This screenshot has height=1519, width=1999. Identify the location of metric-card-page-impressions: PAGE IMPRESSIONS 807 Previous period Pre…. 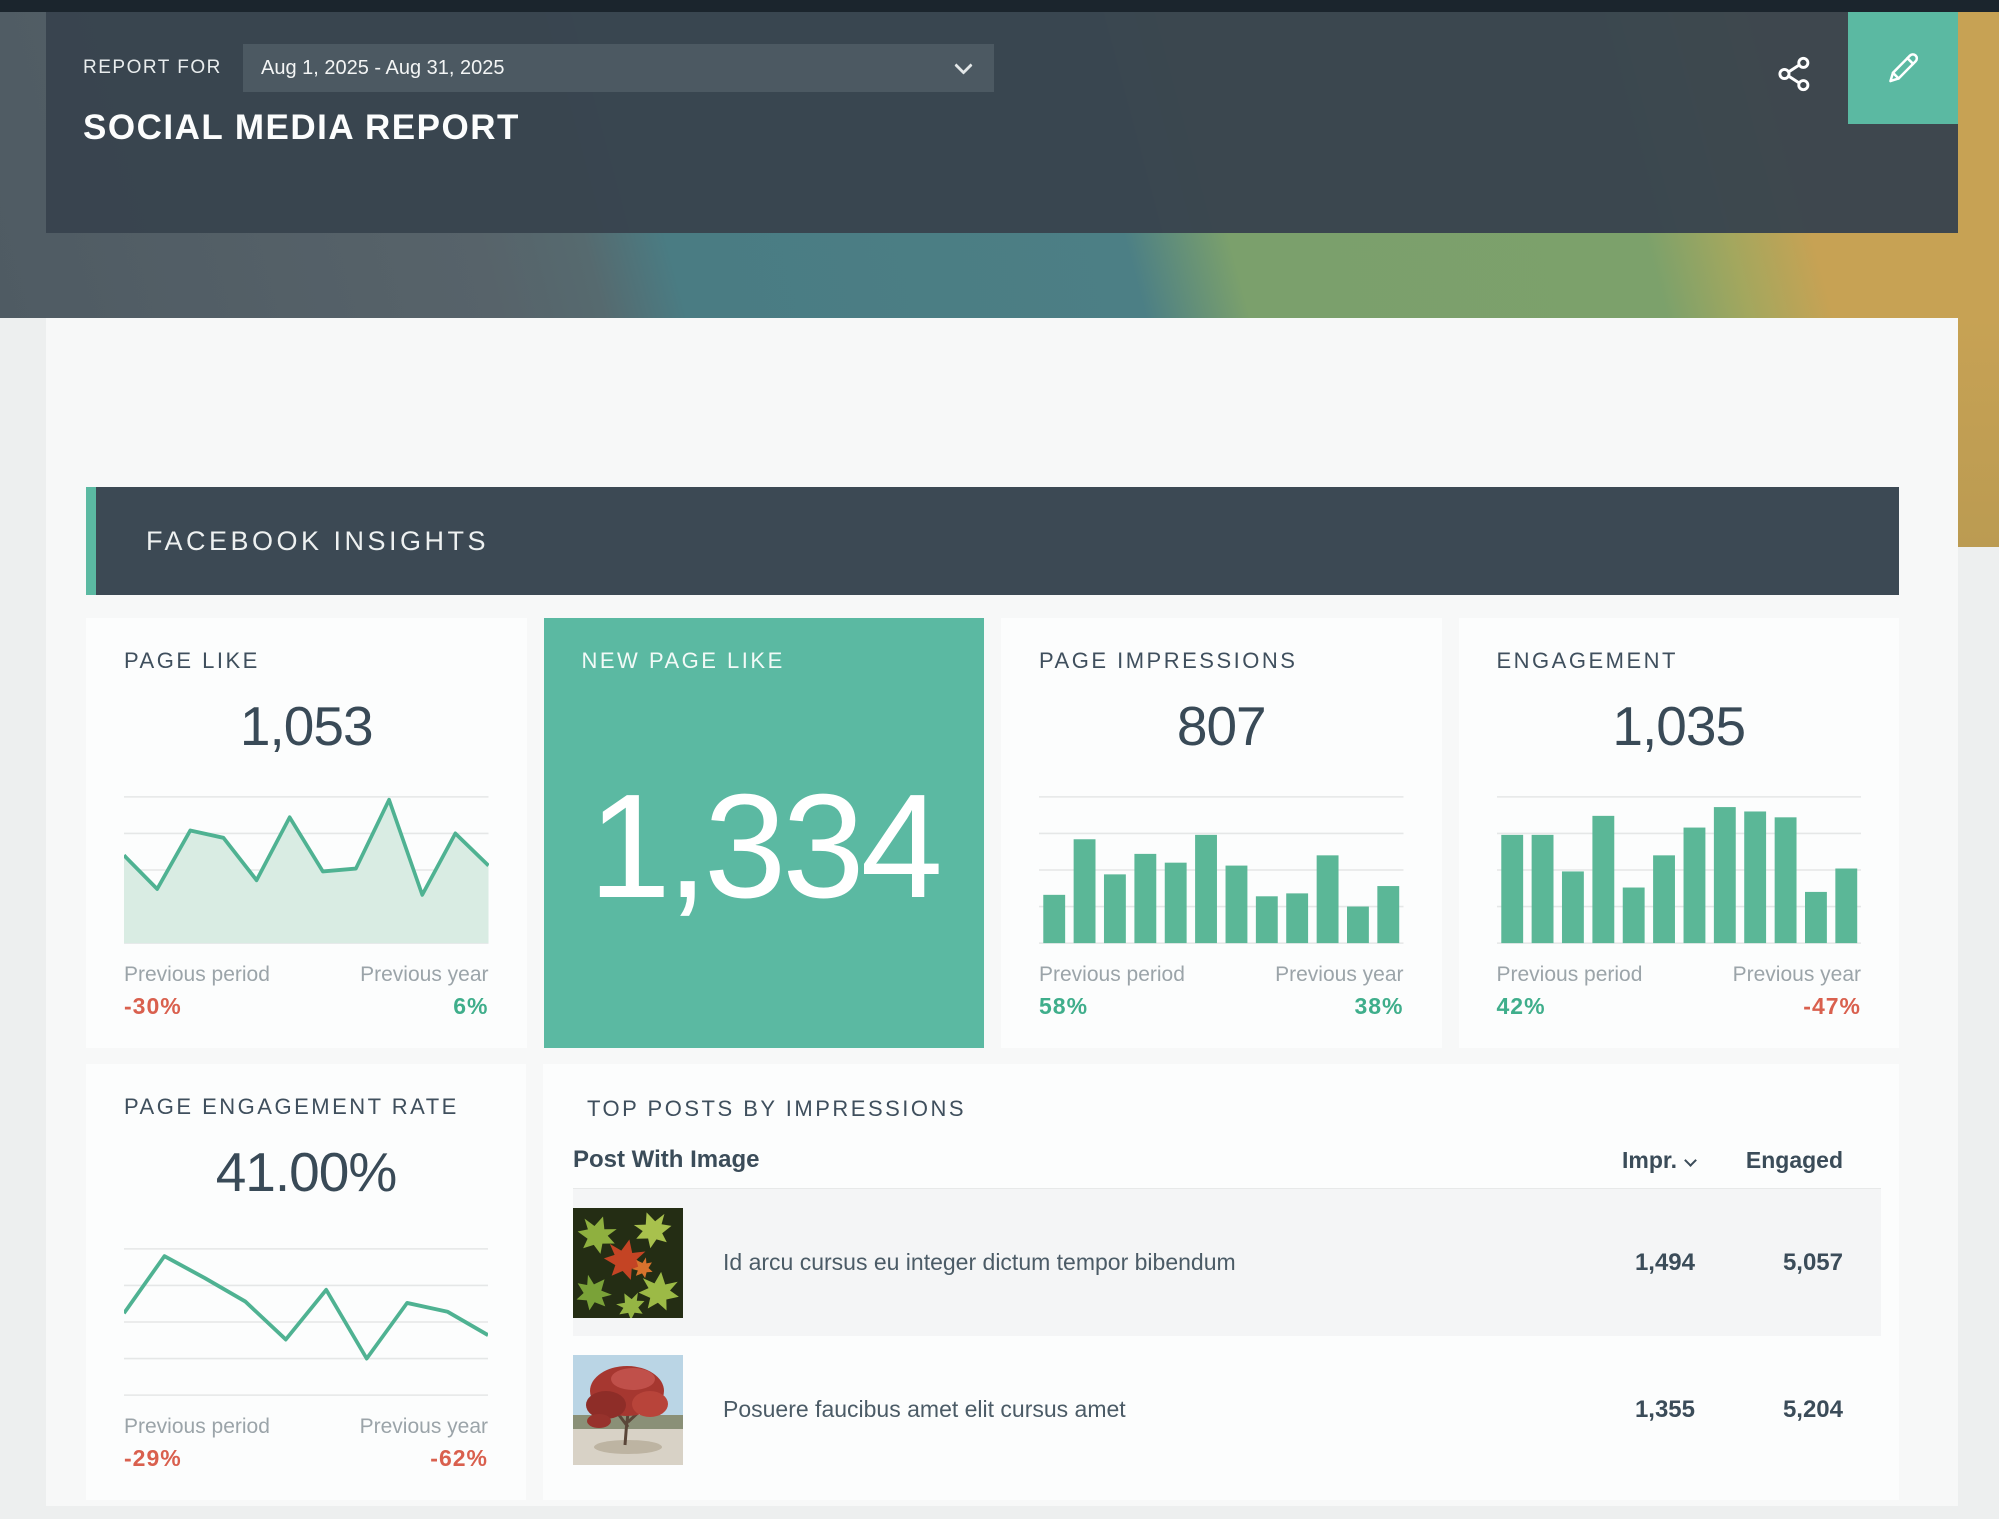
(1221, 833).